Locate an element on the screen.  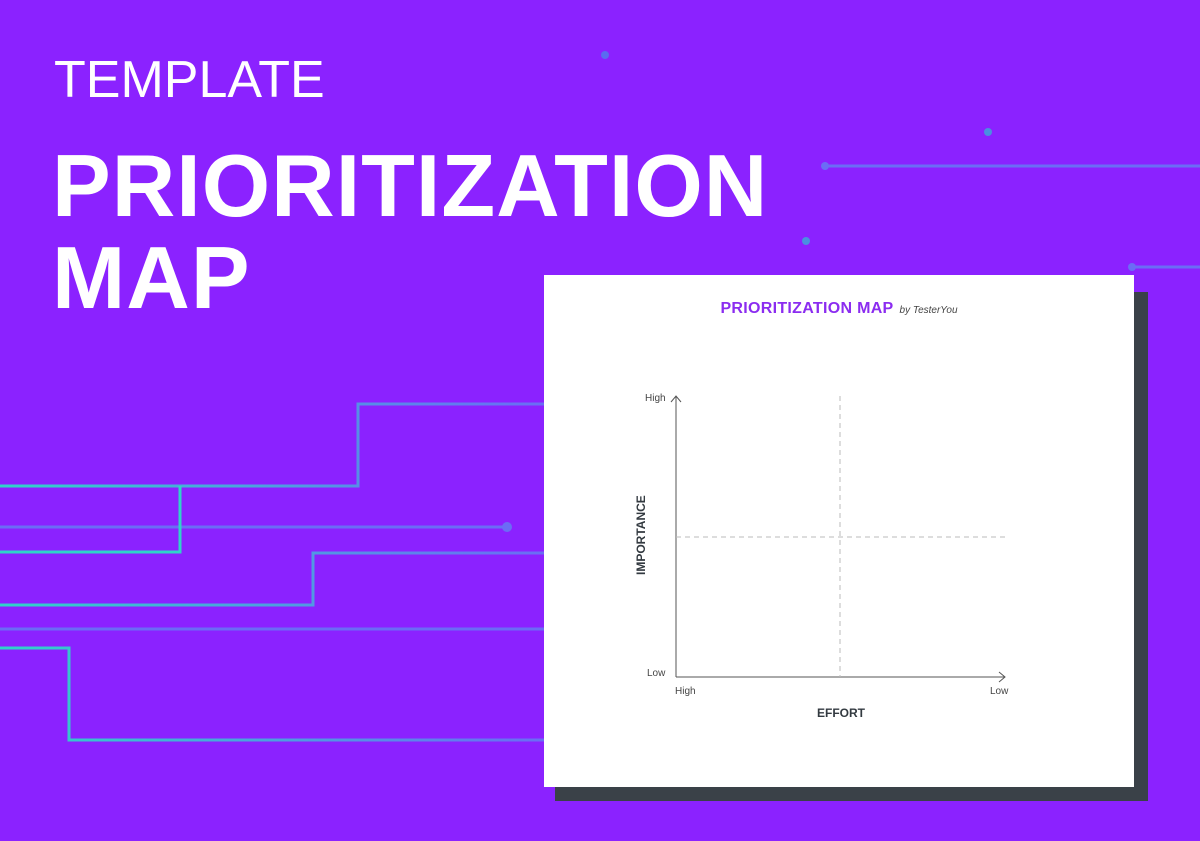
priority-matrix is located at coordinates (838, 539).